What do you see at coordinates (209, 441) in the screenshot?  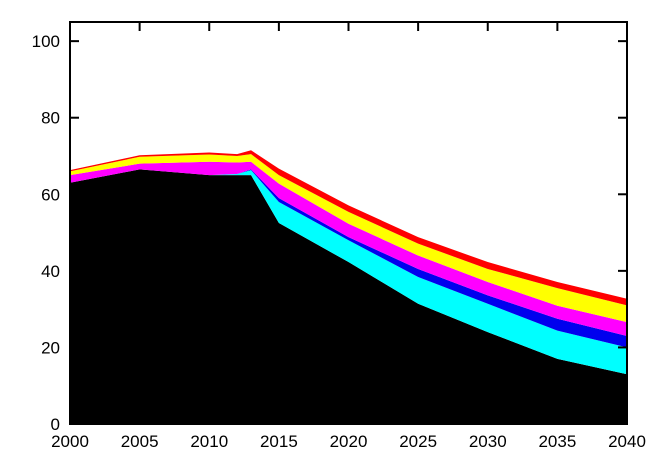 I see `x-tick-label: 2010` at bounding box center [209, 441].